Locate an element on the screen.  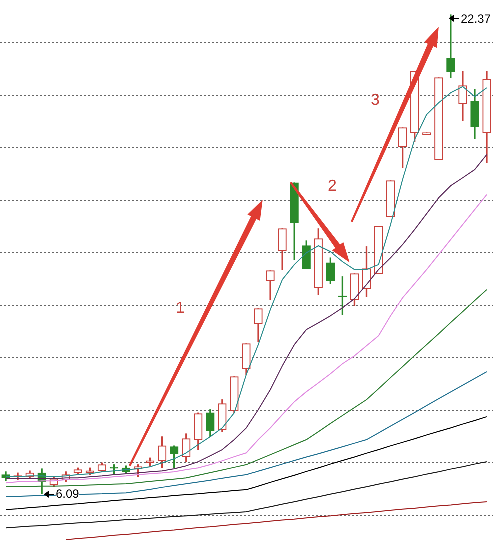
annotation: 22.37 is located at coordinates (476, 19).